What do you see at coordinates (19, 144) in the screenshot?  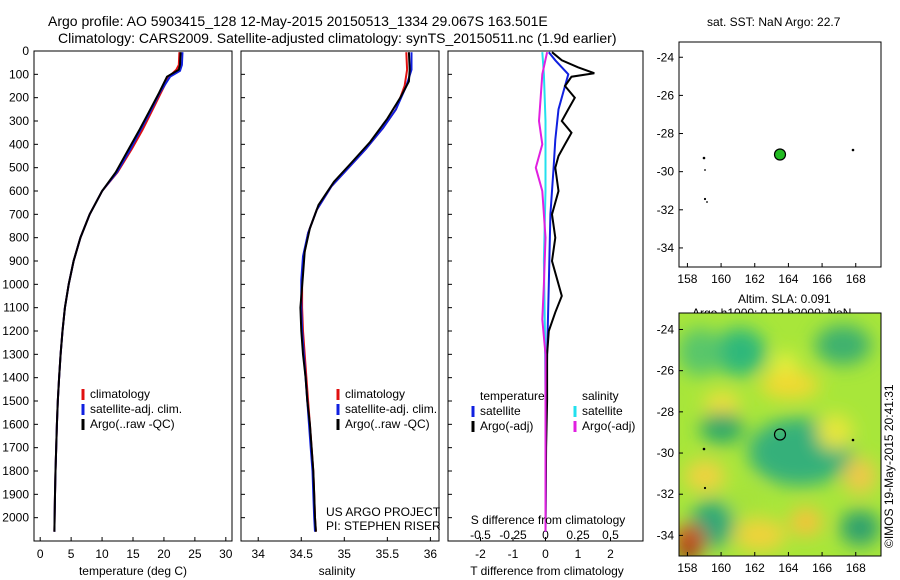 I see `depth-tick-label: 400` at bounding box center [19, 144].